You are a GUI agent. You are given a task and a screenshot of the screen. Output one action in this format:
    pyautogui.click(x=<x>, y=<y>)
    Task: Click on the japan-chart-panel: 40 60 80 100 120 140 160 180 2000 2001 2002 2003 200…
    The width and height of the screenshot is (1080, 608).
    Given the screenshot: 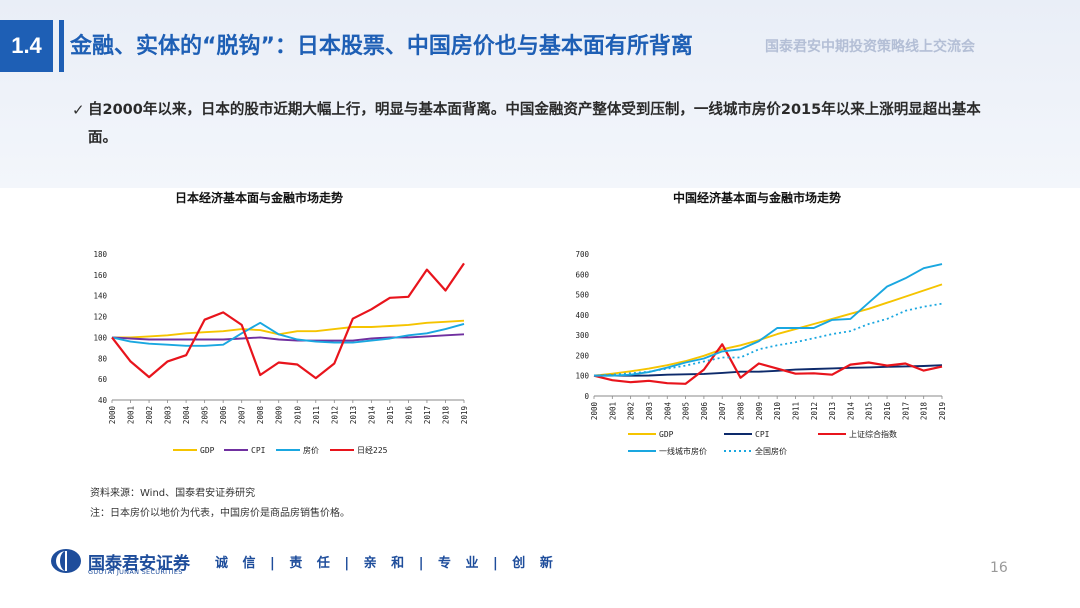 What is the action you would take?
    pyautogui.click(x=279, y=344)
    